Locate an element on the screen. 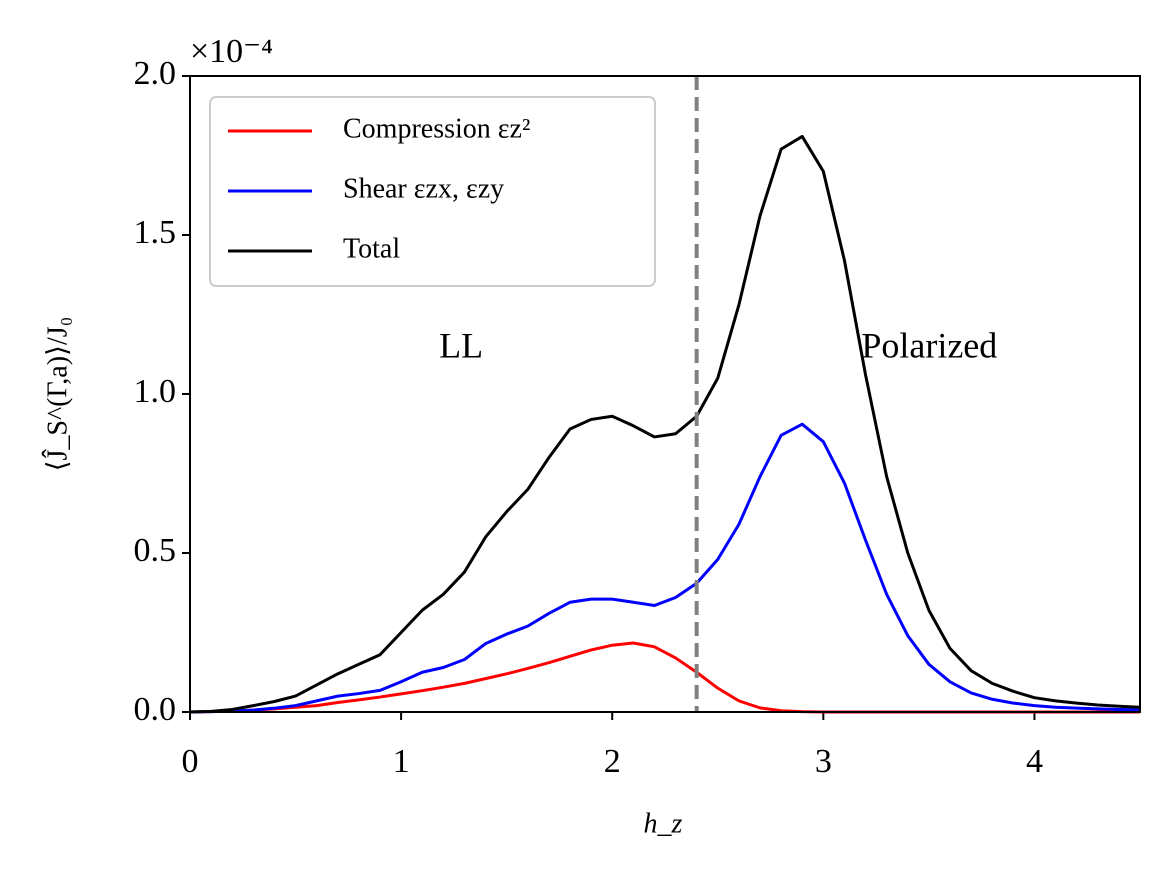 This screenshot has width=1170, height=869. x-tick-label: 3 is located at coordinates (823, 761).